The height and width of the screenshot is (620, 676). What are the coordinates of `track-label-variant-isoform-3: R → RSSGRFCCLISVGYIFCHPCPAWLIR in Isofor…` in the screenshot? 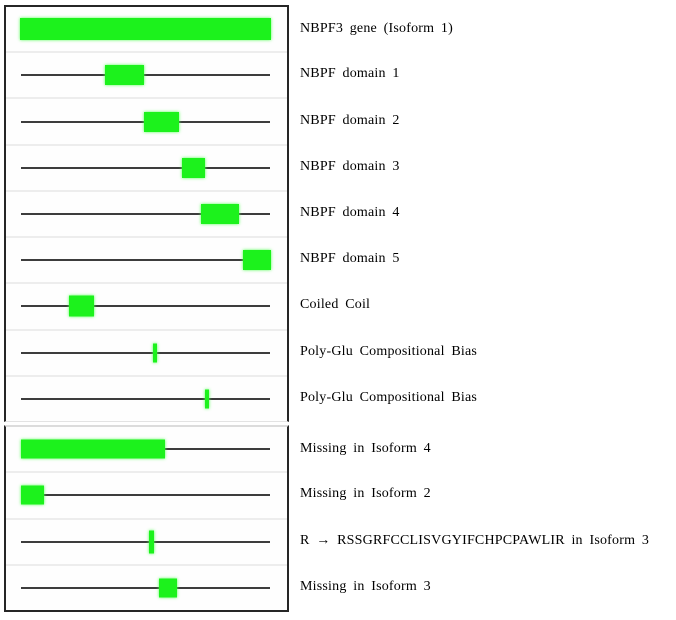 It's located at (475, 540).